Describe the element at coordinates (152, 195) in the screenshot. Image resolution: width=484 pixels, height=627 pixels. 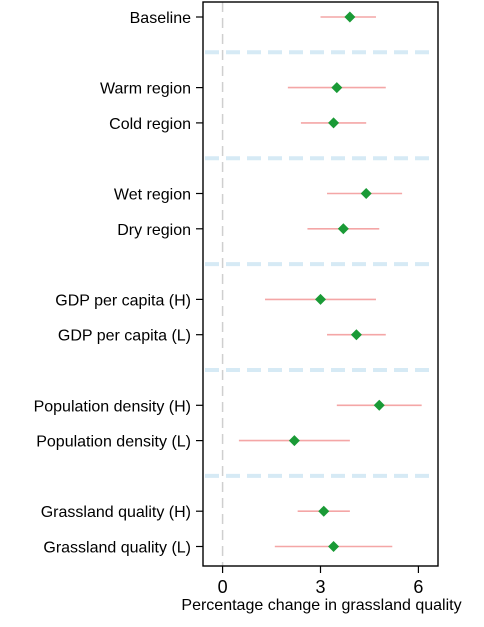
I see `category-label-g2-r0: Wet region` at that location.